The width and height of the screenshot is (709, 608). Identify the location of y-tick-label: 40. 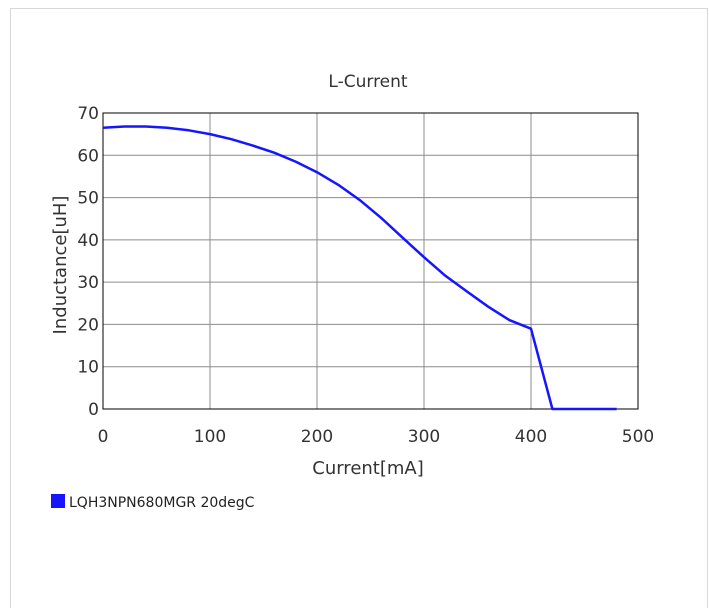
(88, 241).